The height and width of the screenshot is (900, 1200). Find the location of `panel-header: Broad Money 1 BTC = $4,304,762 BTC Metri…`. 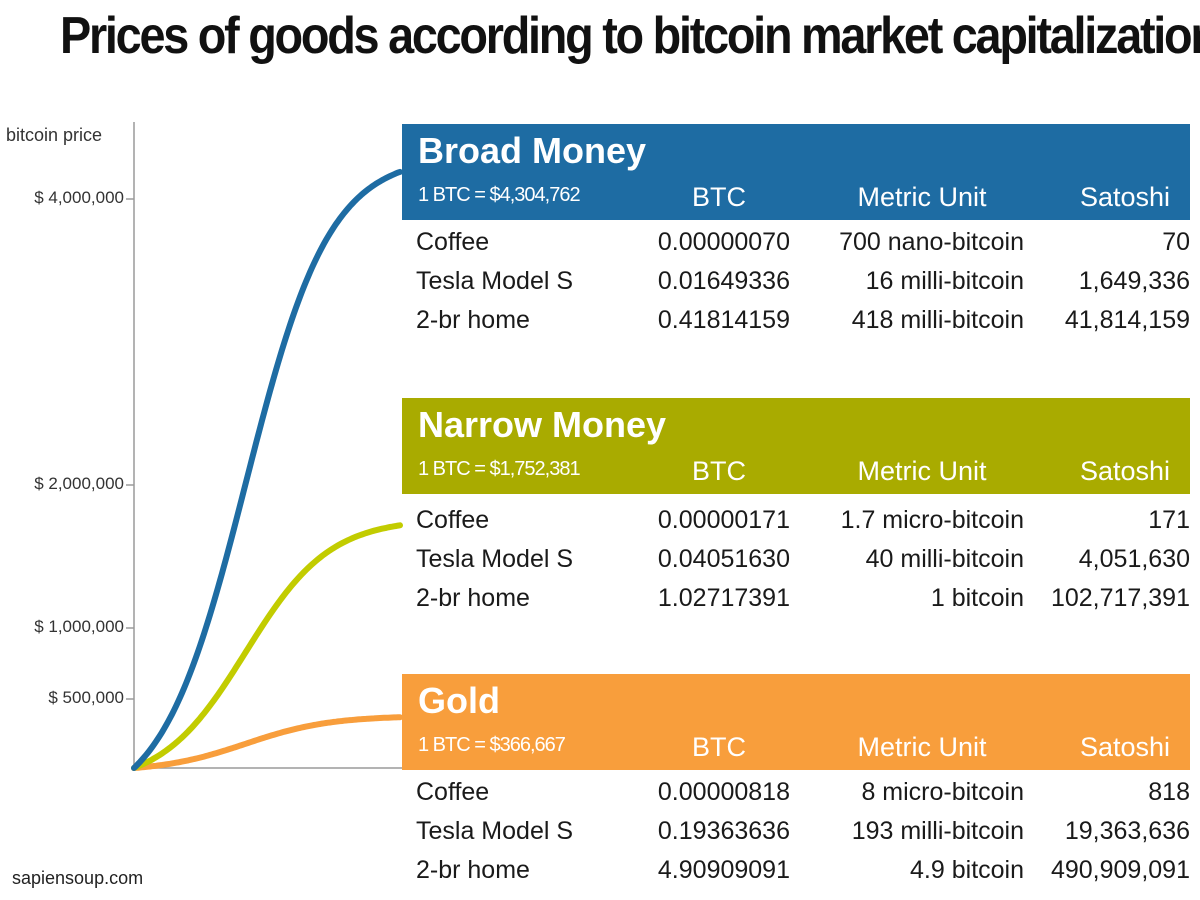

panel-header: Broad Money 1 BTC = $4,304,762 BTC Metri… is located at coordinates (796, 172).